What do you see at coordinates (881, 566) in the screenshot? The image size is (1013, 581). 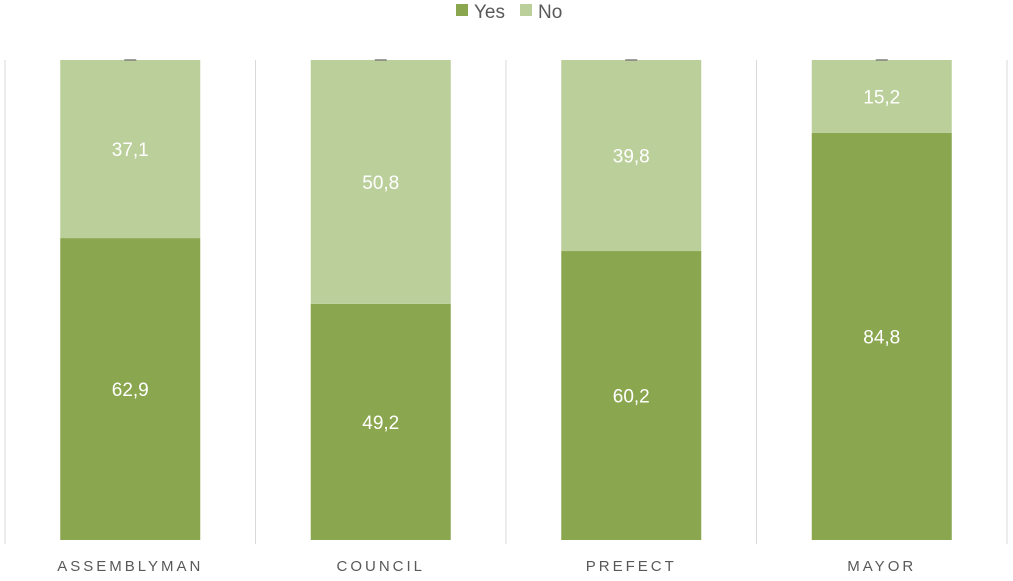 I see `x-tick-label-mayor: MAYOR` at bounding box center [881, 566].